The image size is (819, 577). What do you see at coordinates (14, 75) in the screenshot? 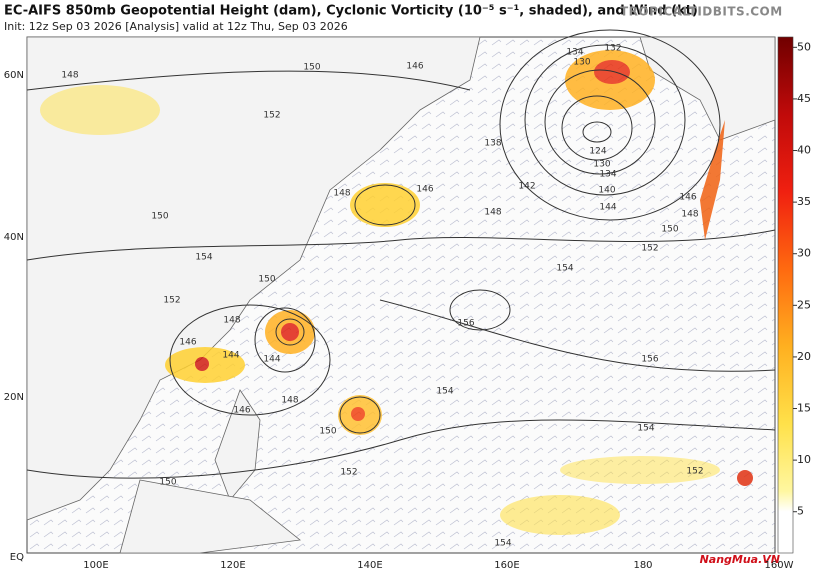
I see `latitude-label: 60N` at bounding box center [14, 75].